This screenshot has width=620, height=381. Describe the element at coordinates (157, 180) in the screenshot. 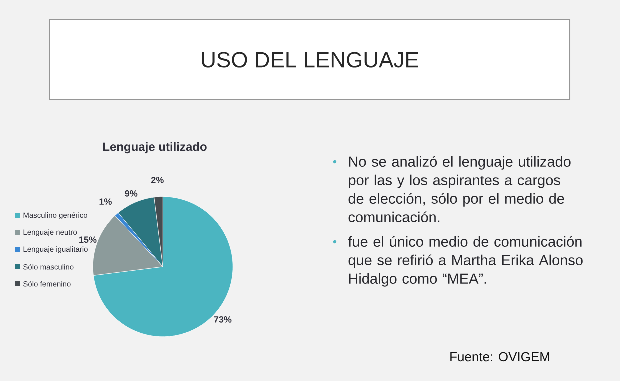

I see `data-label: 2%` at that location.